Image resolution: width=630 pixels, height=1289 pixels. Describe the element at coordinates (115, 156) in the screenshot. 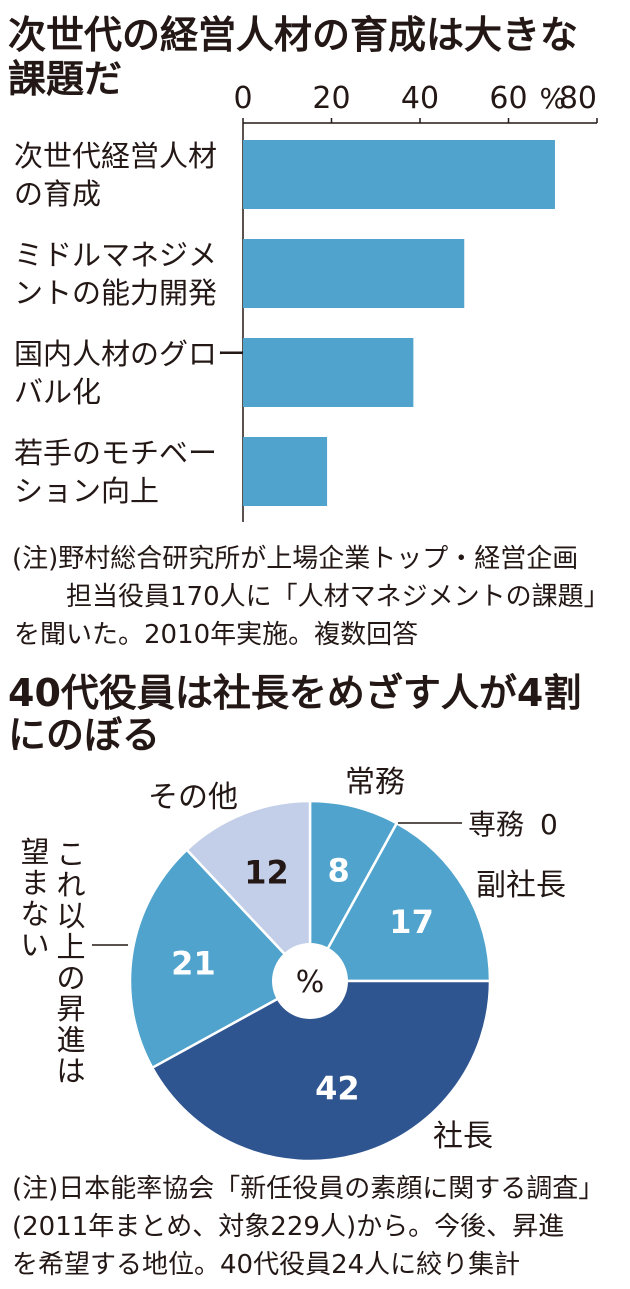

I see `category-label: 次世代経営人材` at that location.